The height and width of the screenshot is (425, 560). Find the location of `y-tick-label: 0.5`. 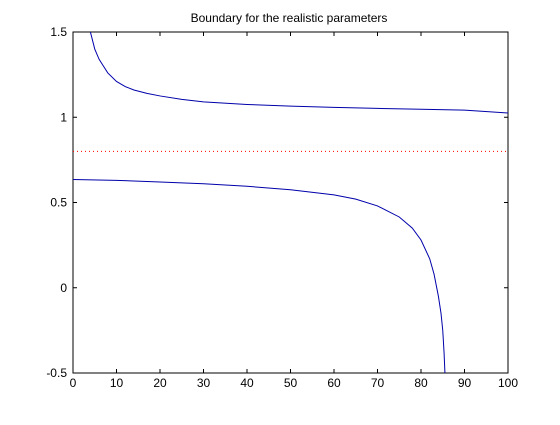

y-tick-label: 0.5 is located at coordinates (58, 203).